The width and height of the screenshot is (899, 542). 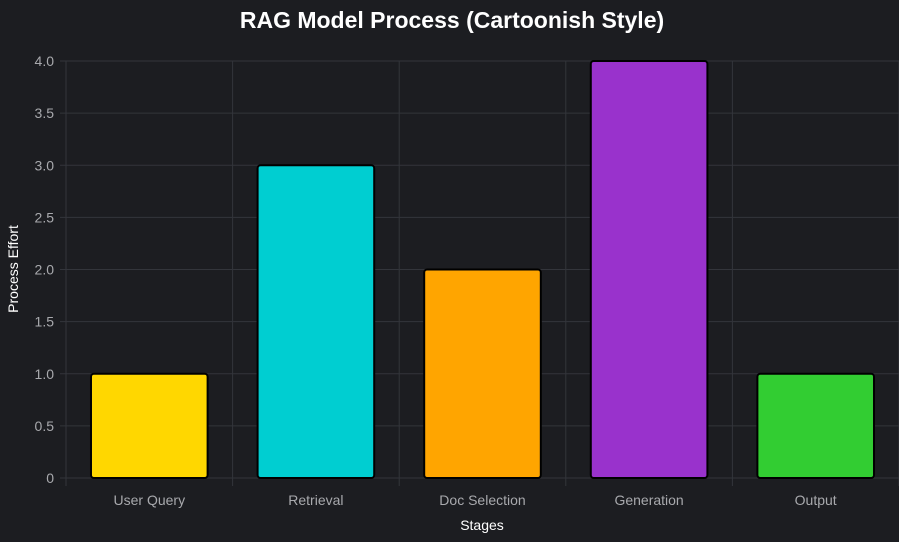 I want to click on y-tick-label: 2.5, so click(x=45, y=217).